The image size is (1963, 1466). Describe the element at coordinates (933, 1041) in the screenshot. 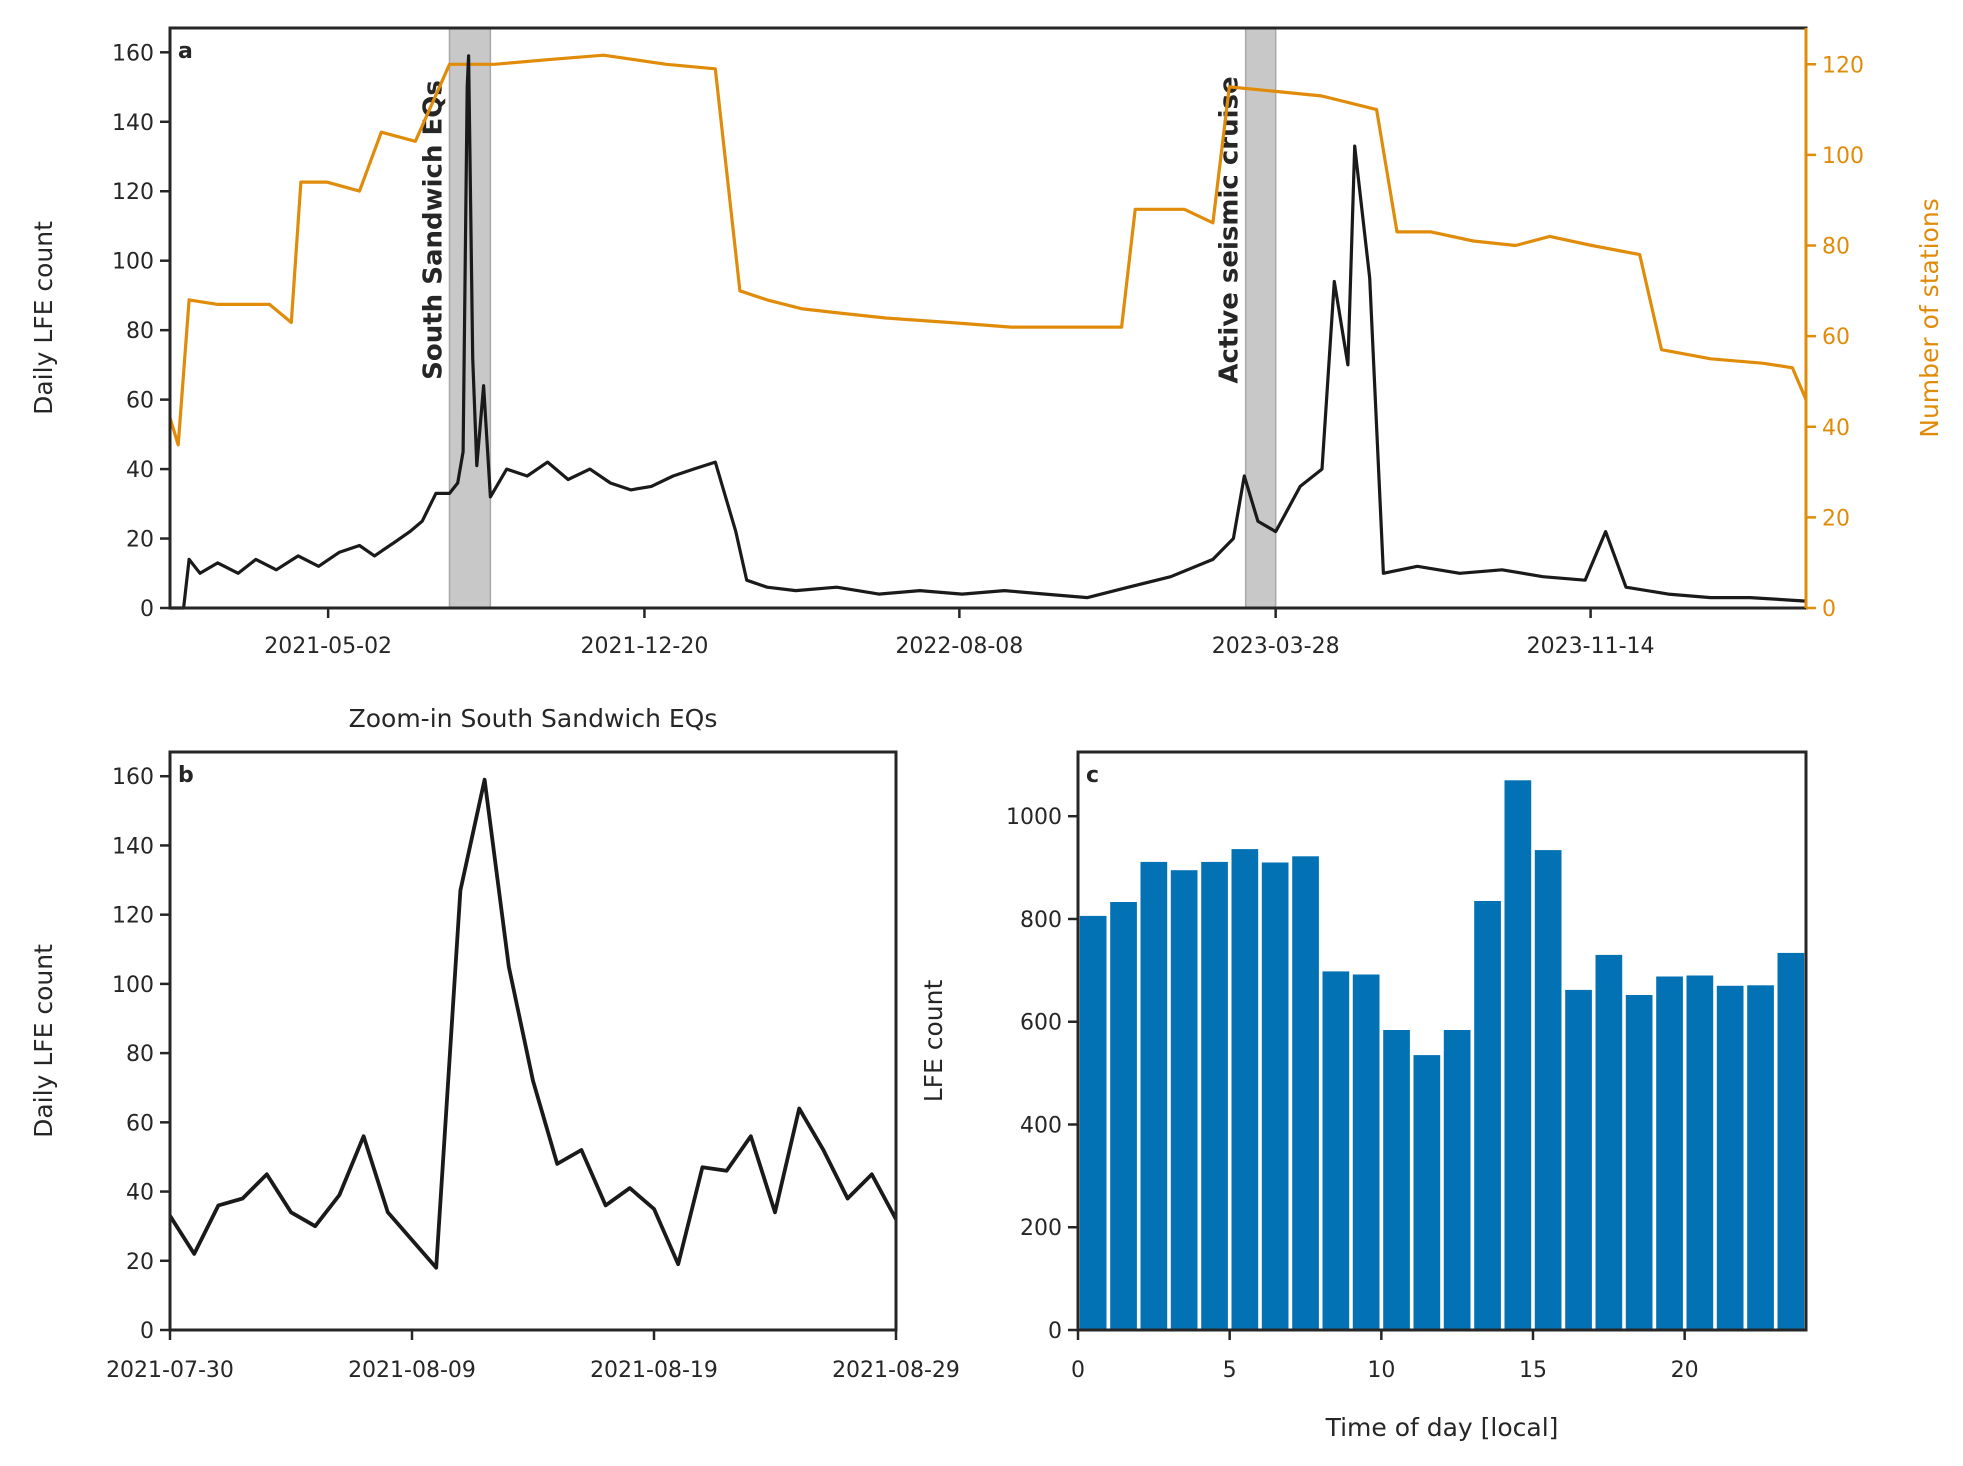

I see `panel-c-y-axis-label: LFE count` at that location.